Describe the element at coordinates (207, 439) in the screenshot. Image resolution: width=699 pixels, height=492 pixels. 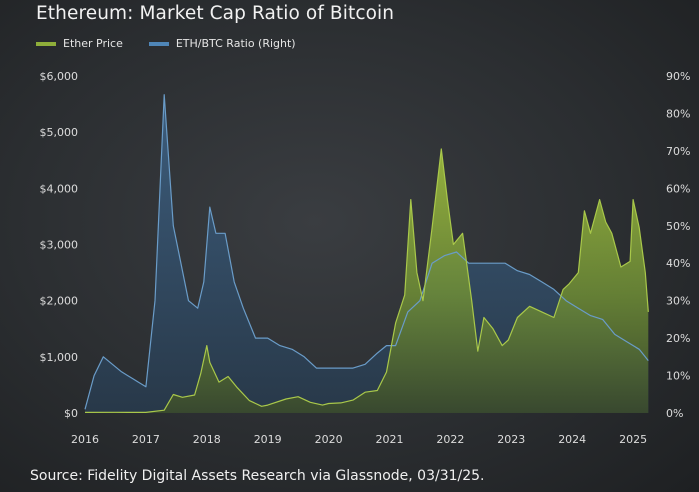
I see `x-tick-label: 2018` at that location.